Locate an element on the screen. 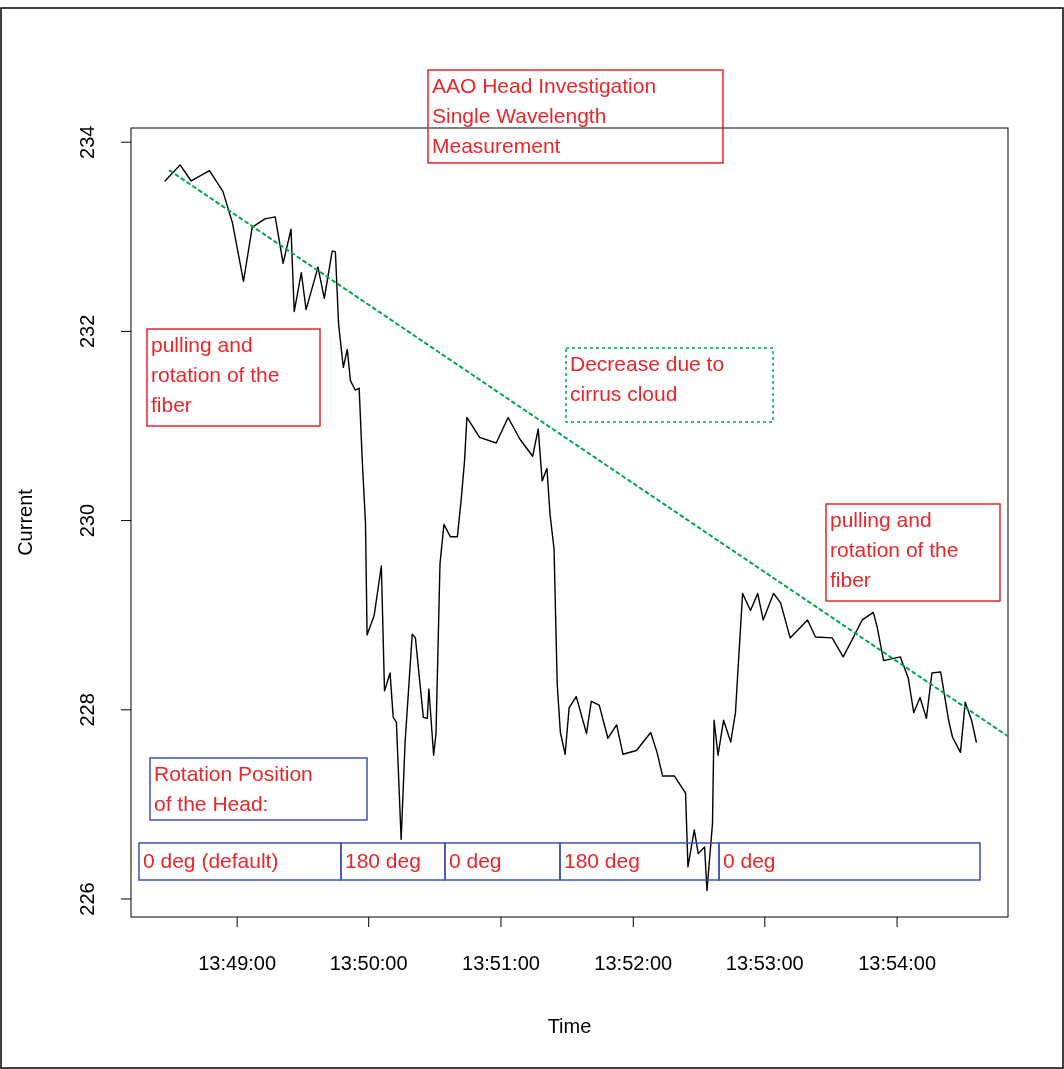 This screenshot has height=1069, width=1064. y-tick-label: 232 is located at coordinates (87, 331).